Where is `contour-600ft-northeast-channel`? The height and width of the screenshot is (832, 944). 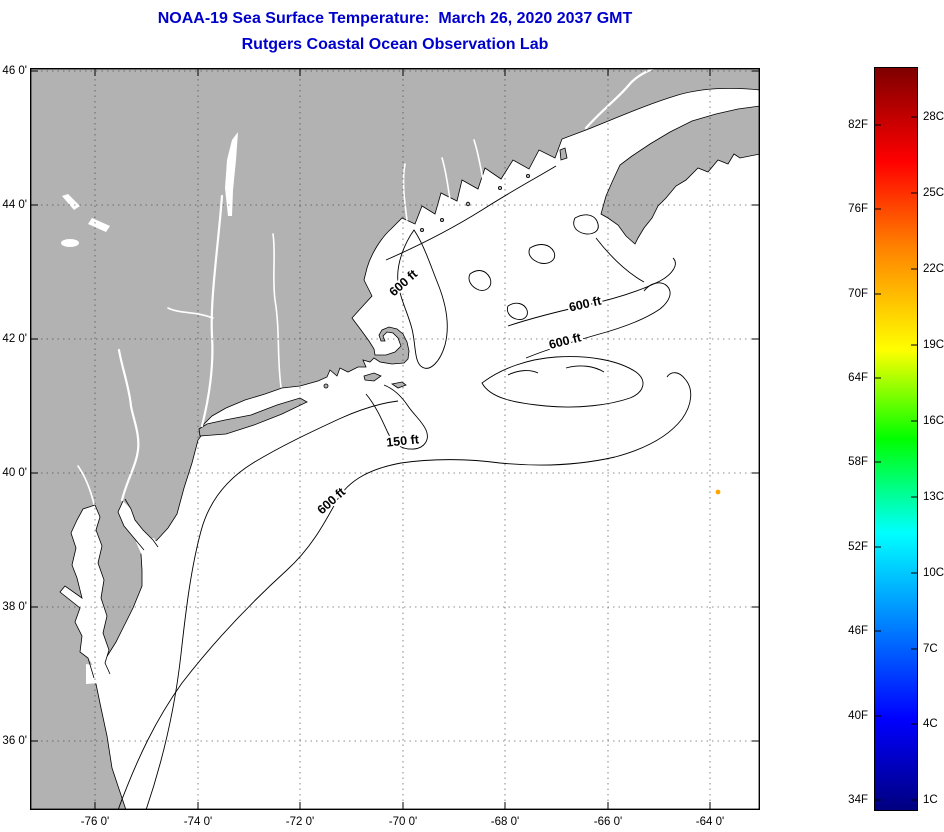 contour-600ft-northeast-channel is located at coordinates (598, 320).